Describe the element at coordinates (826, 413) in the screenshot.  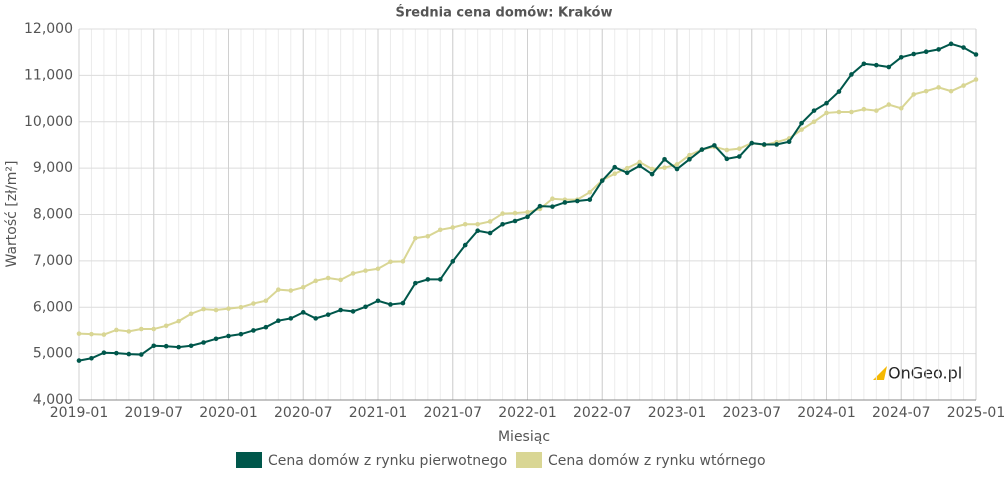
I see `x-tick-label: 2024-01` at that location.